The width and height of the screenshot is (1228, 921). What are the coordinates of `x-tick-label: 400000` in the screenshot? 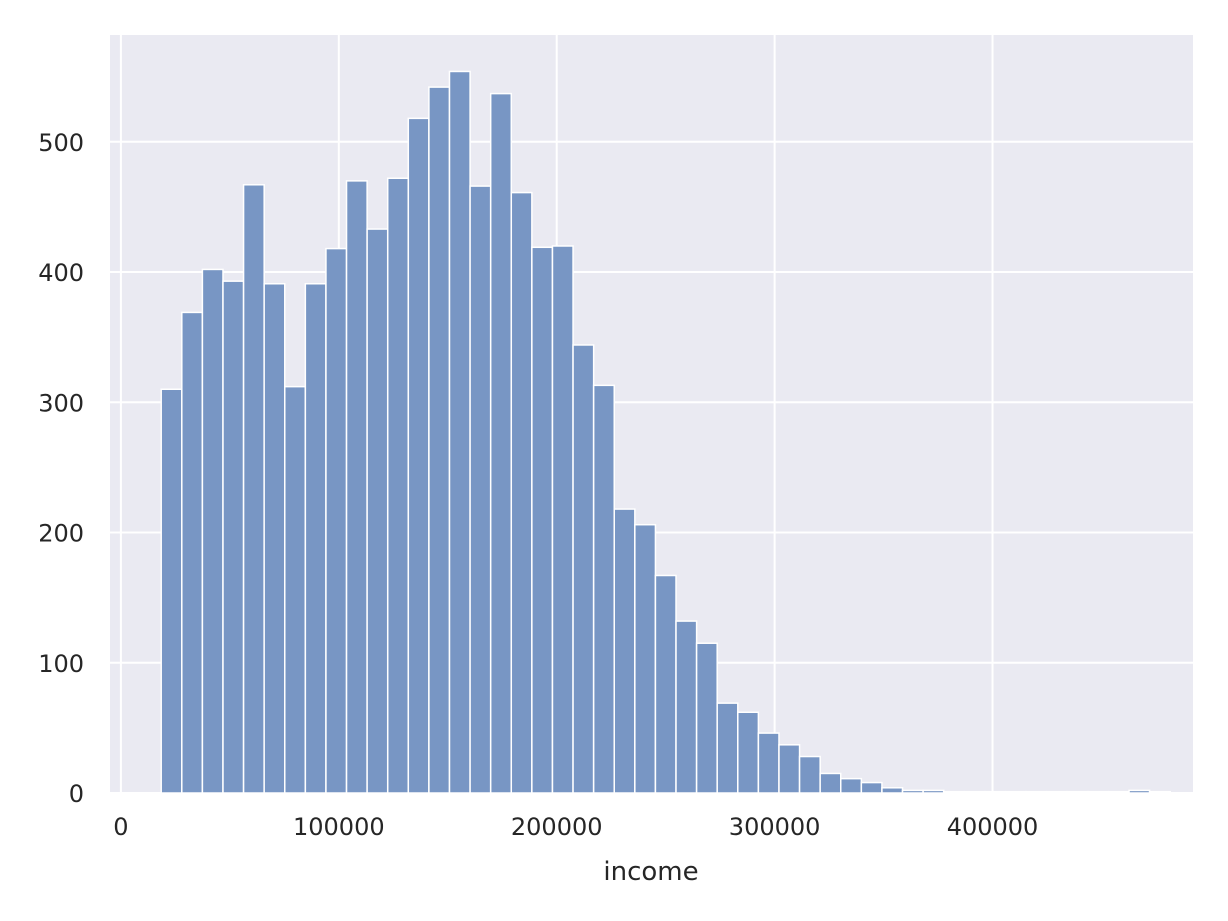 It's located at (993, 827).